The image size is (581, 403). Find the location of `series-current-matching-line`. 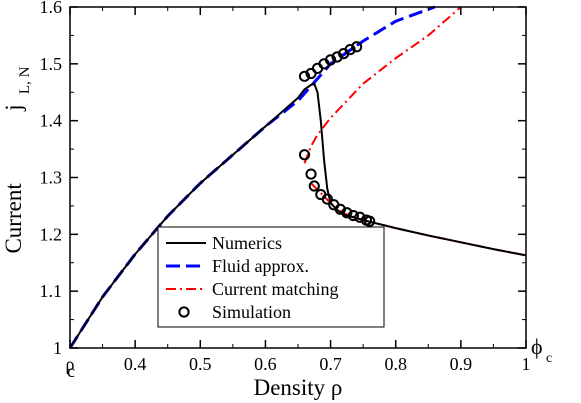

series-current-matching-line is located at coordinates (382, 85).